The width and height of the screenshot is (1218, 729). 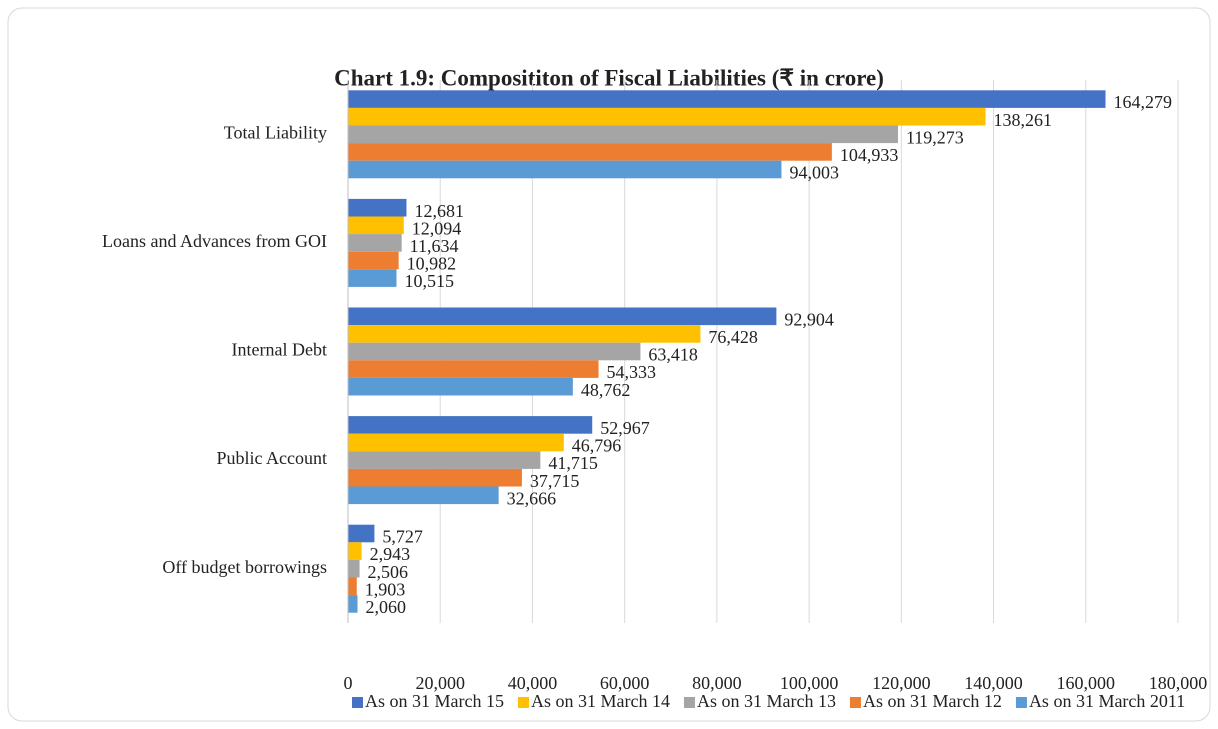 I want to click on data-label: 76,428, so click(x=733, y=337).